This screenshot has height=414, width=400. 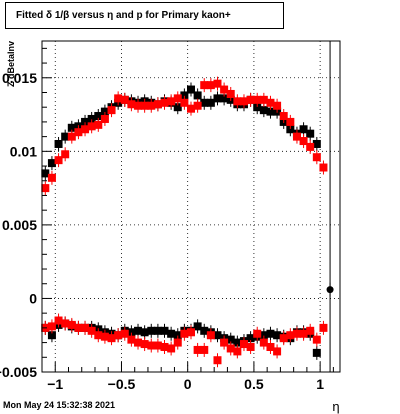 I want to click on y-tick-label: 0.005, so click(x=19, y=225).